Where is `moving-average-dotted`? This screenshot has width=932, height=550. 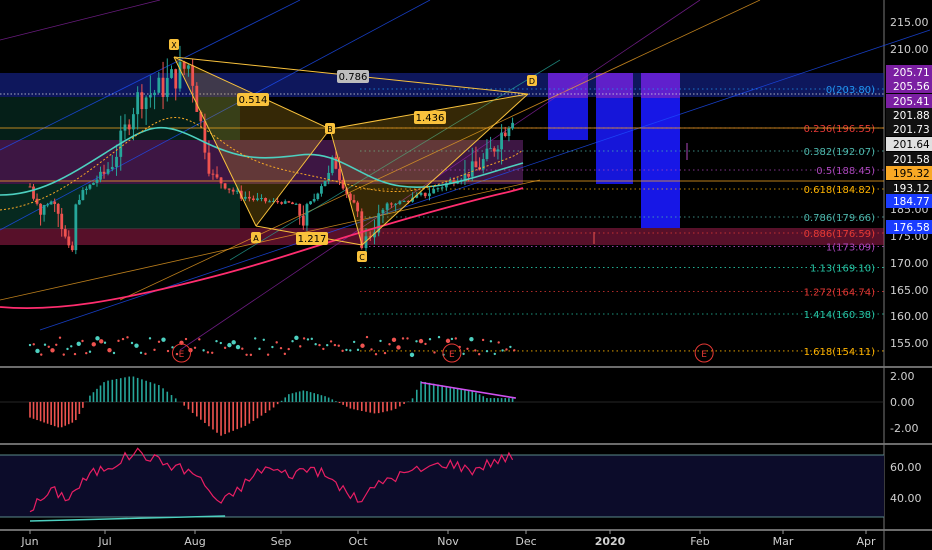
moving-average-dotted is located at coordinates (262, 164).